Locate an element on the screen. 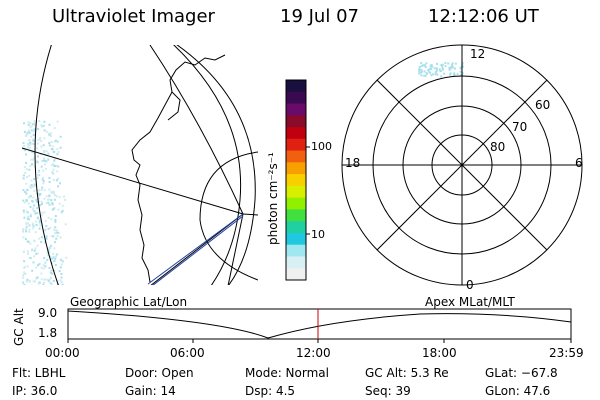 The width and height of the screenshot is (600, 400). timeline-x-tick-18: 18:00 is located at coordinates (439, 353).